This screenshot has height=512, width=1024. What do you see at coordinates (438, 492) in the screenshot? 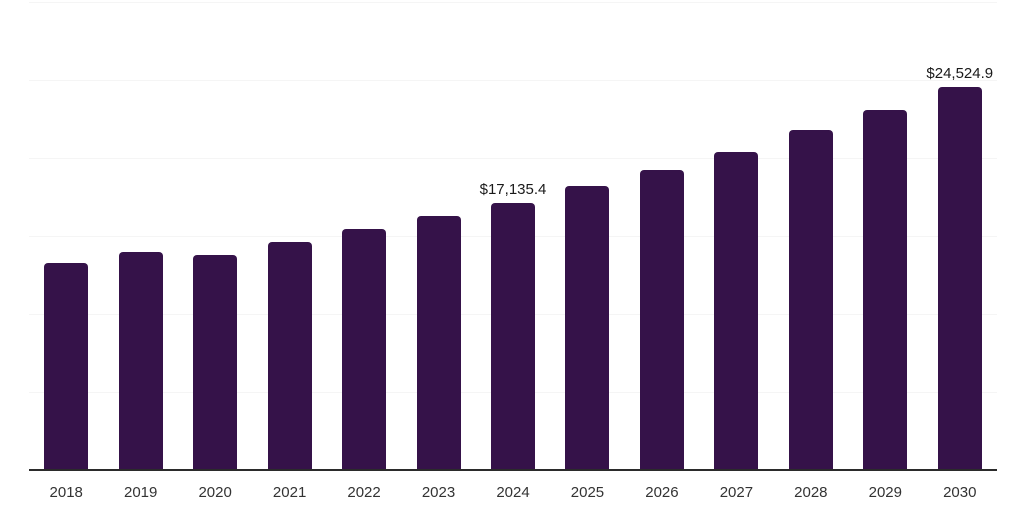
I see `x-tick-2023: 2023` at bounding box center [438, 492].